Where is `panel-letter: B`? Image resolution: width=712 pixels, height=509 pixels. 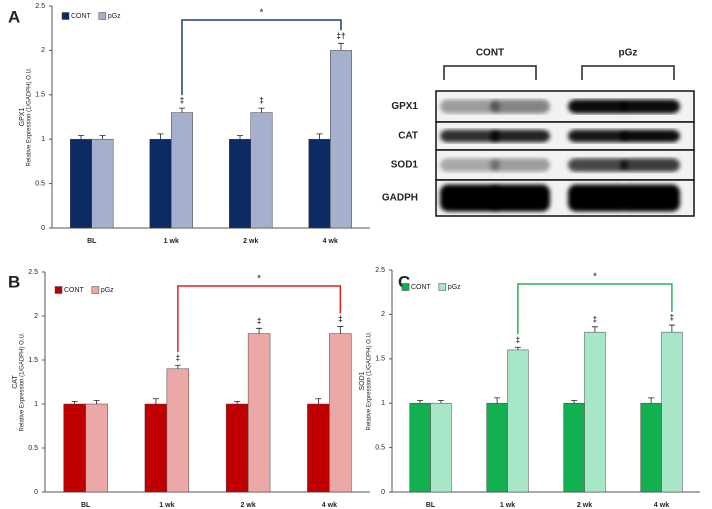
panel-letter: B is located at coordinates (14, 281).